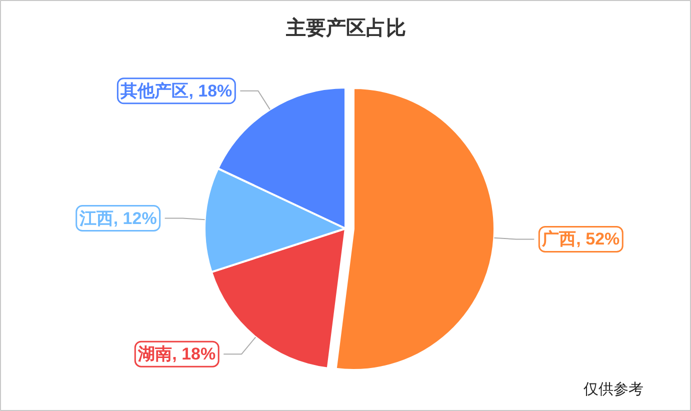  What do you see at coordinates (580, 239) in the screenshot?
I see `slice-label: 广西, 52%` at bounding box center [580, 239].